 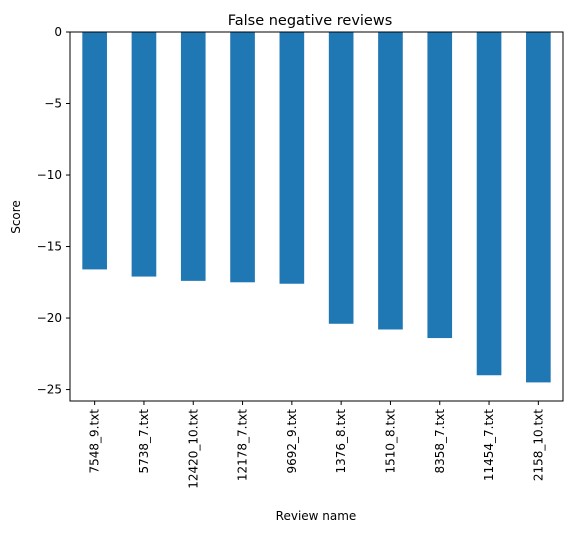 I want to click on x-tick-label: 5738_7.txt, so click(x=144, y=441).